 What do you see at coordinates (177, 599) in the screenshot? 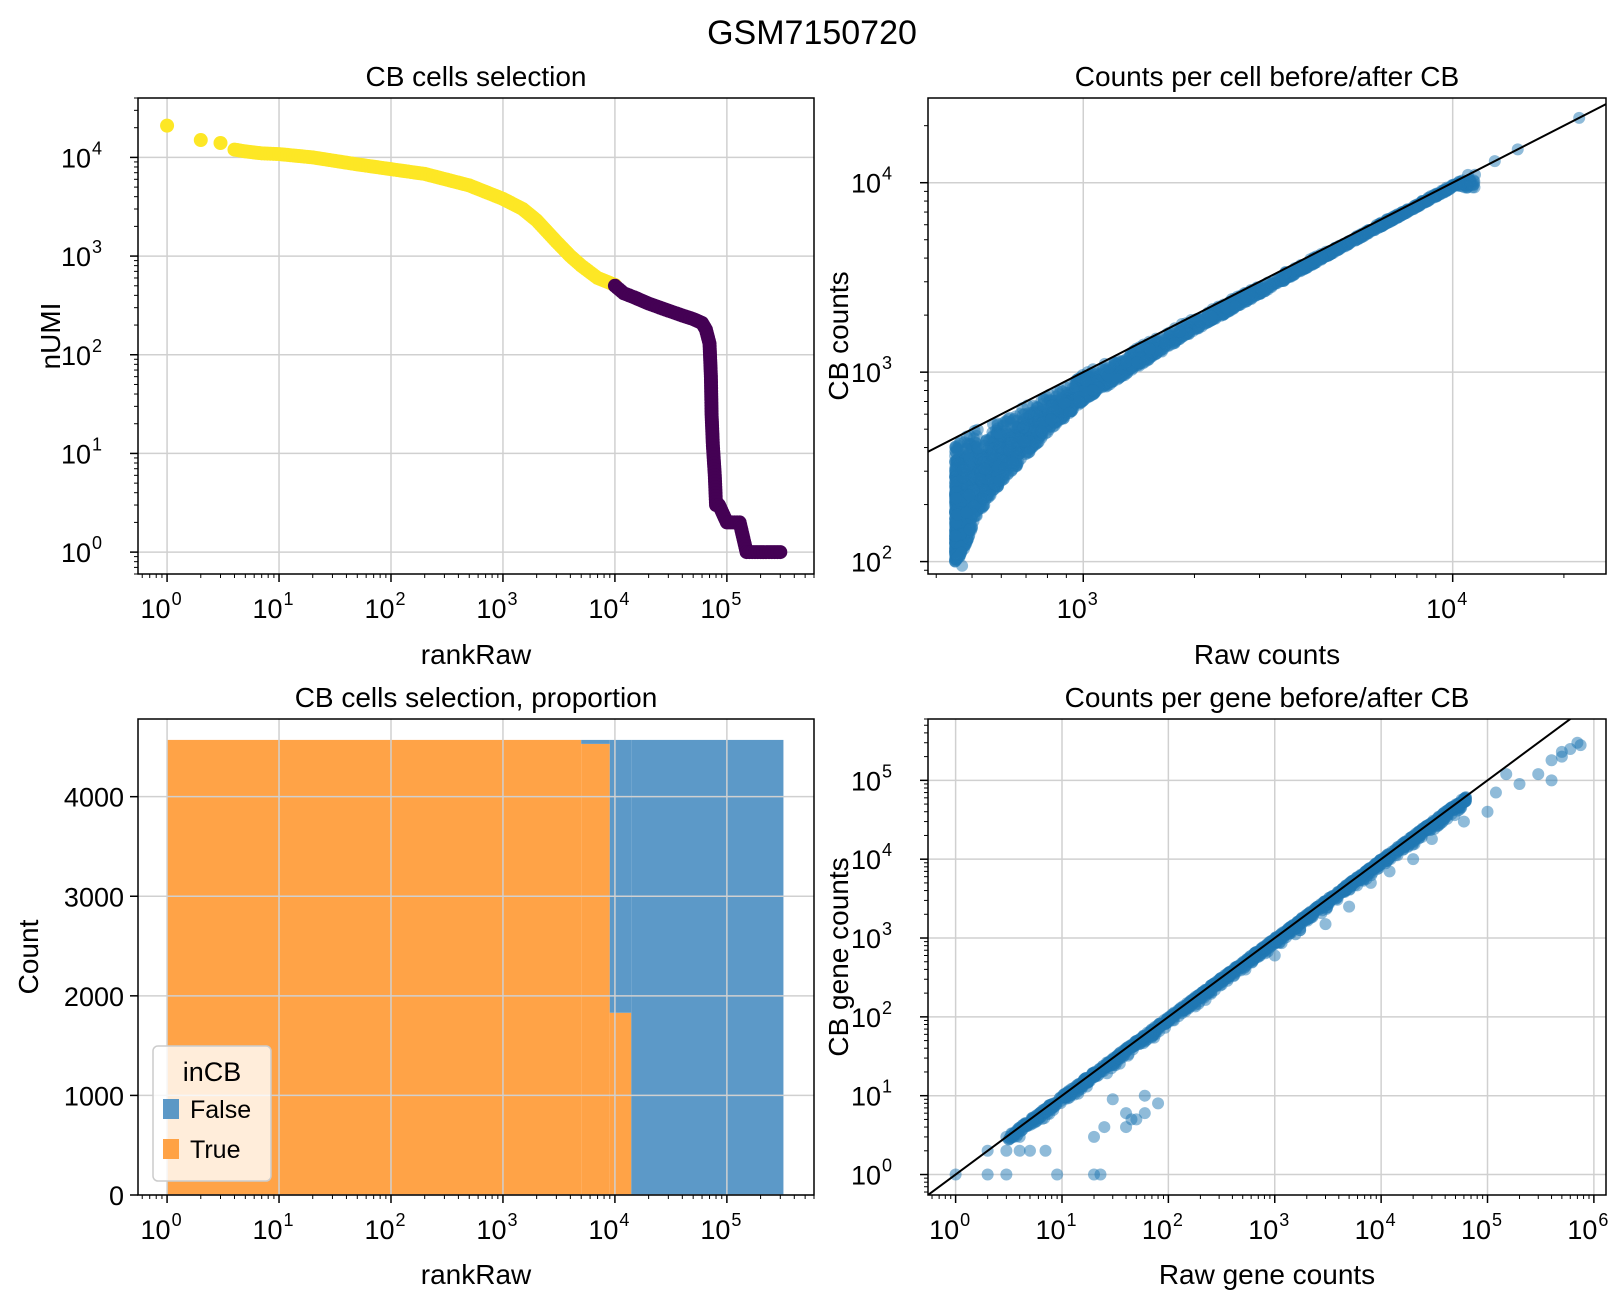
I see `x-tick-exponent: 0` at bounding box center [177, 599].